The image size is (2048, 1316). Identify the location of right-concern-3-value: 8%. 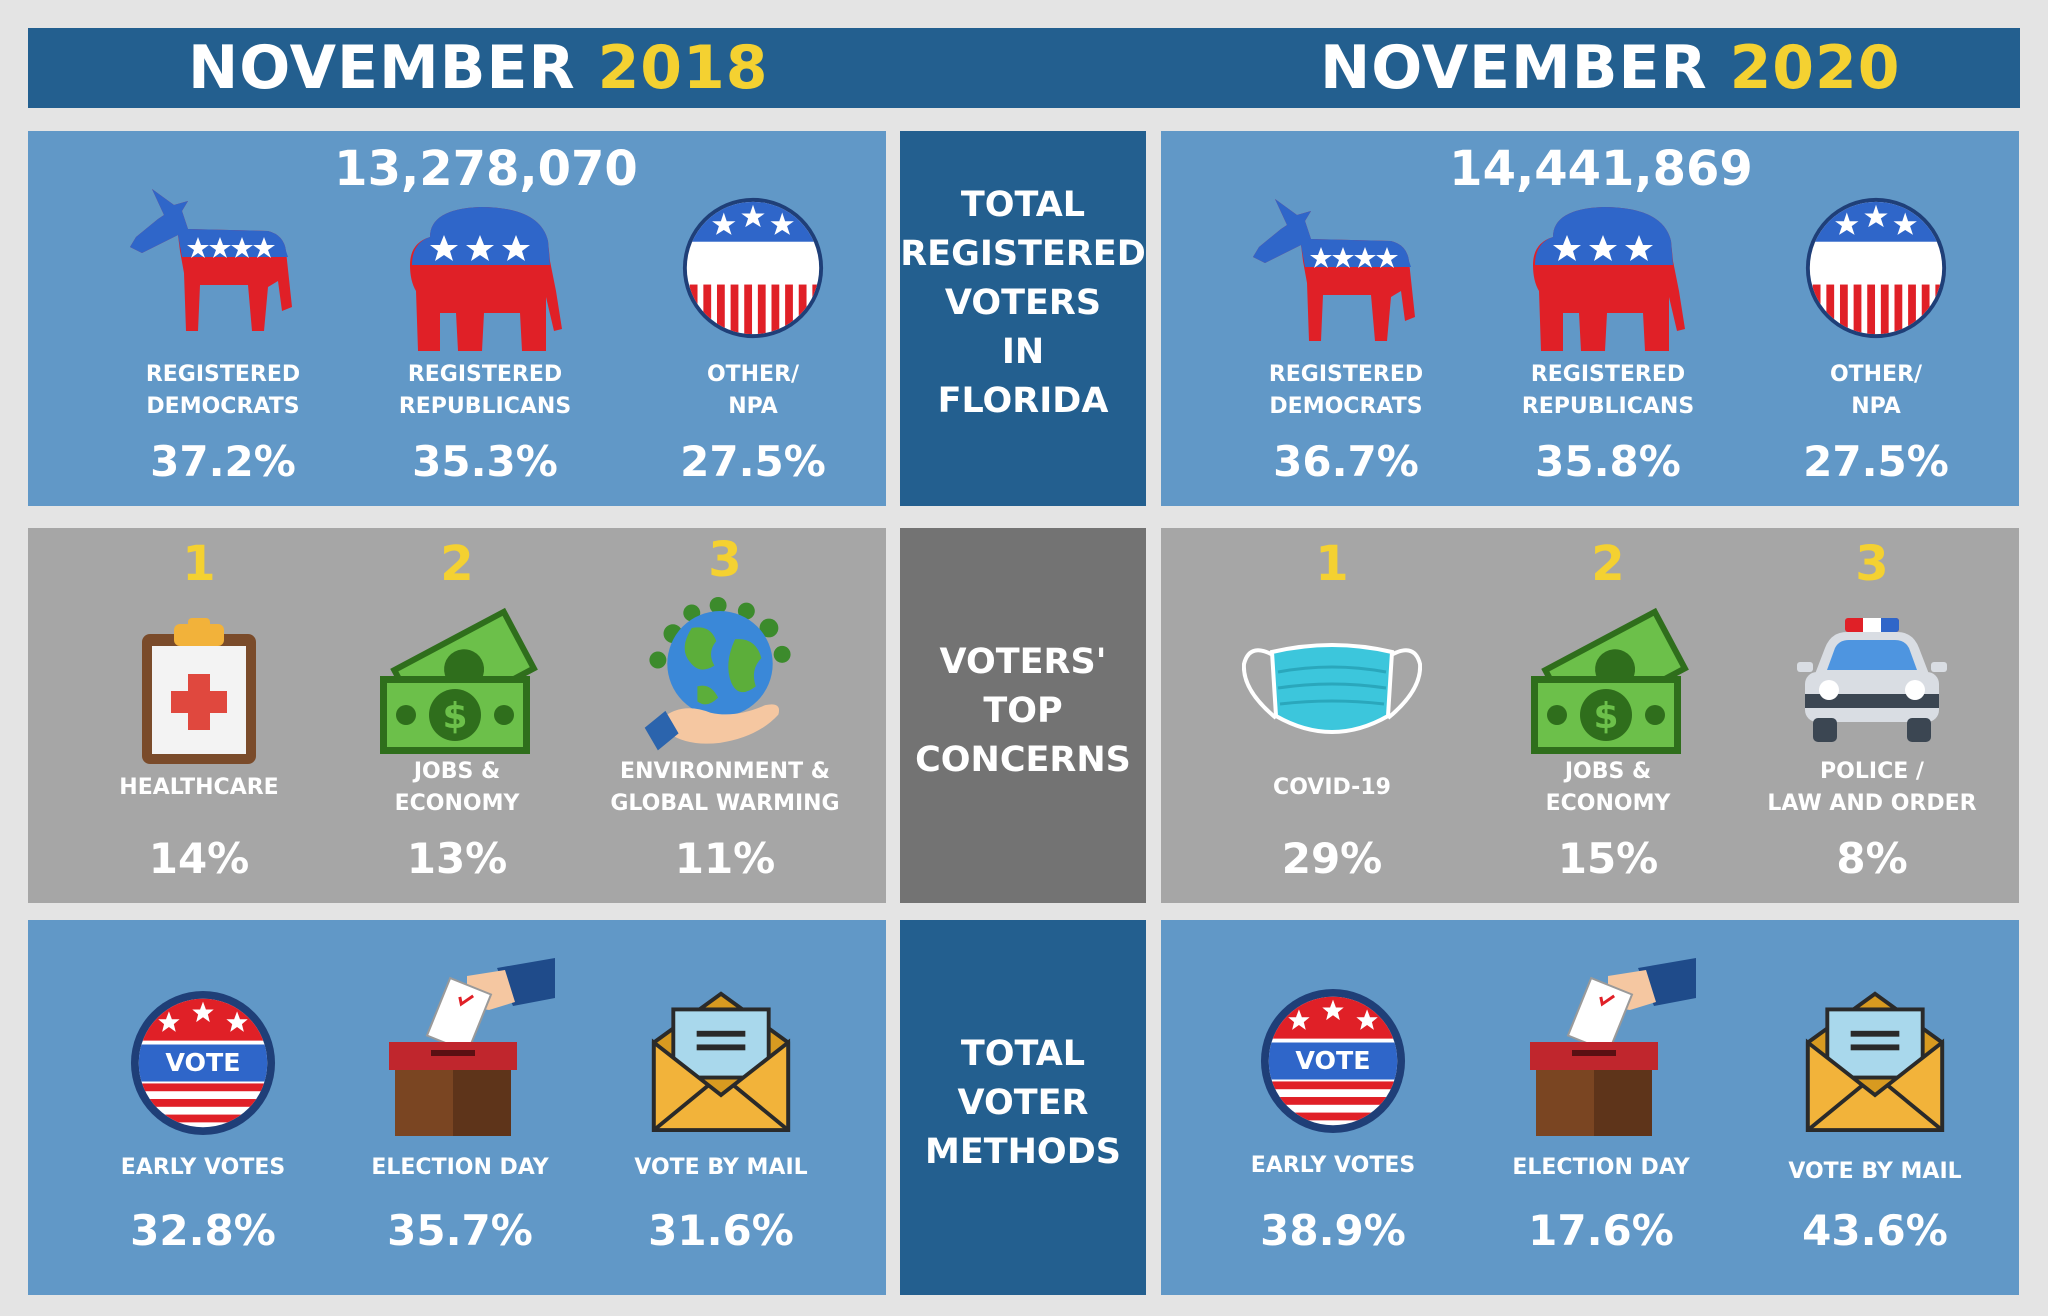
(1872, 858).